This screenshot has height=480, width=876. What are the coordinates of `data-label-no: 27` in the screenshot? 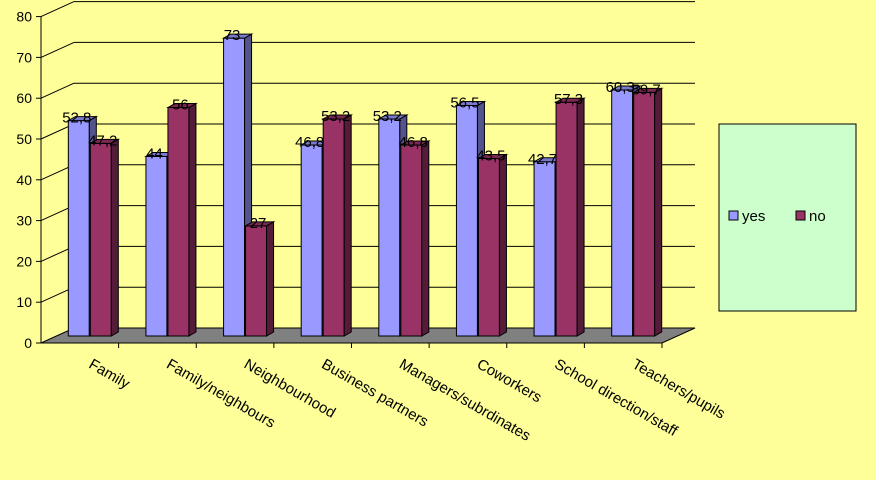 It's located at (258, 223).